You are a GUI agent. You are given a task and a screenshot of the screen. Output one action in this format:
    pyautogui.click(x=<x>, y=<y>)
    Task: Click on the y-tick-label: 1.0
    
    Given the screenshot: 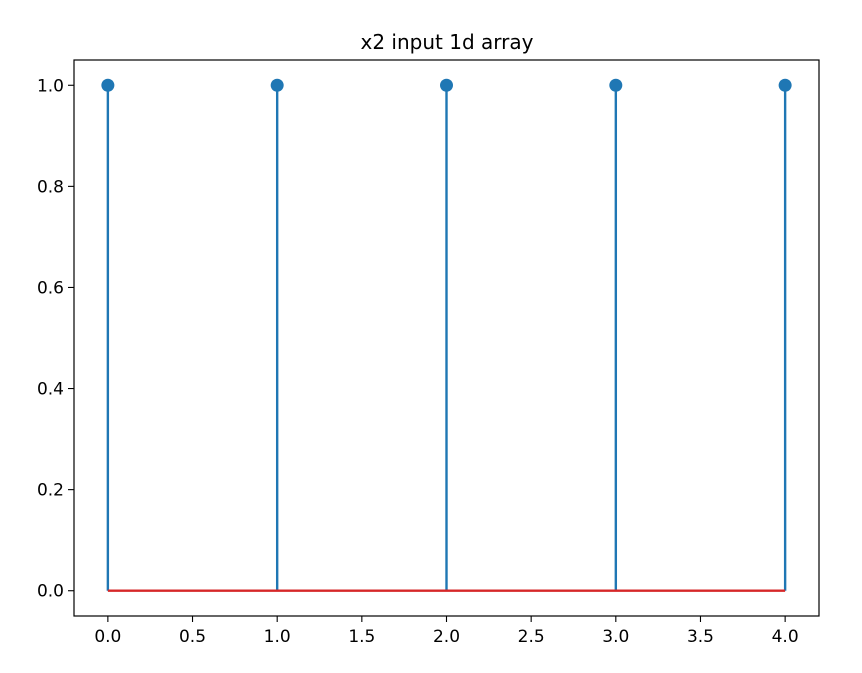 What is the action you would take?
    pyautogui.click(x=50, y=86)
    